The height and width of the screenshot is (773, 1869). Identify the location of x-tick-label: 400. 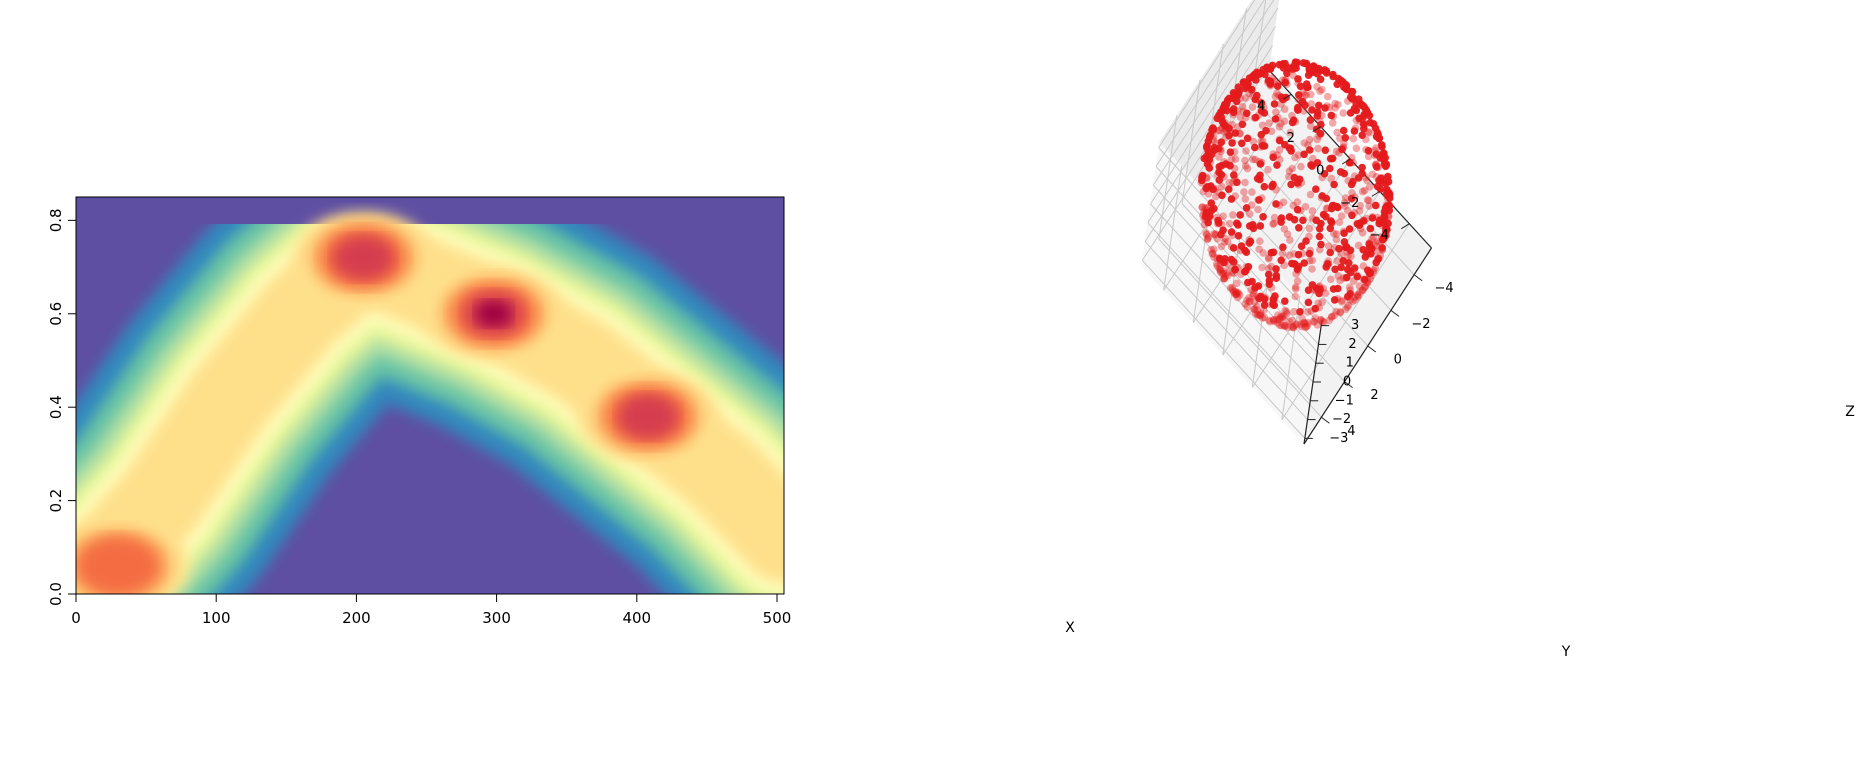
(636, 618).